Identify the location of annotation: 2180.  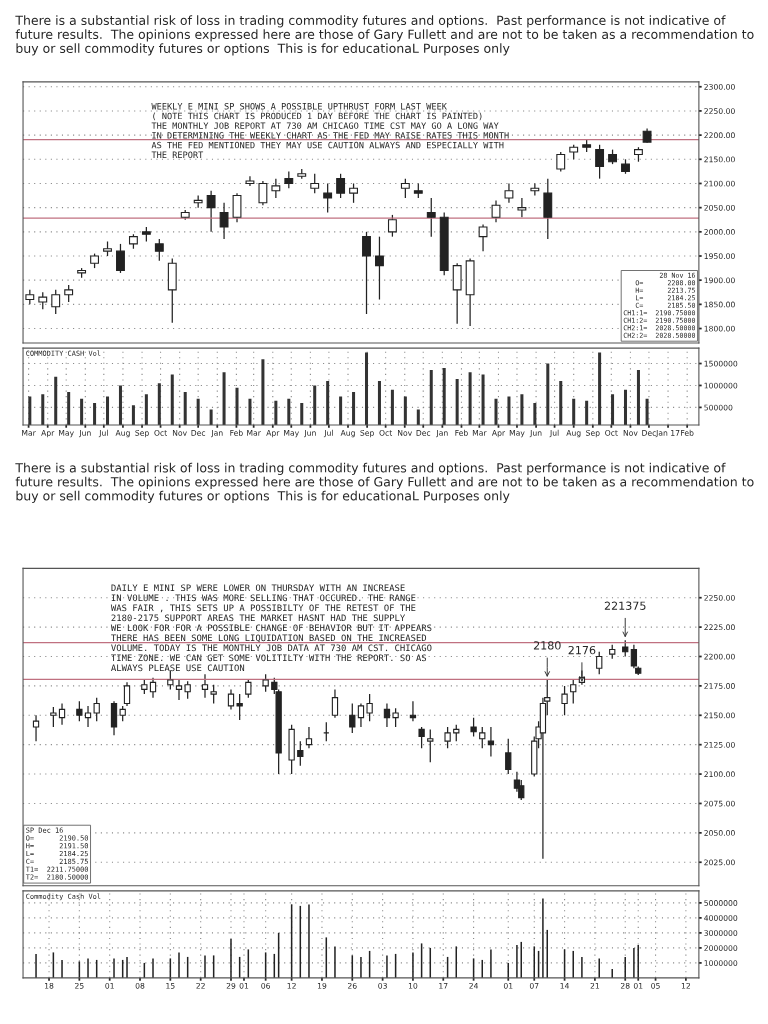
(547, 645).